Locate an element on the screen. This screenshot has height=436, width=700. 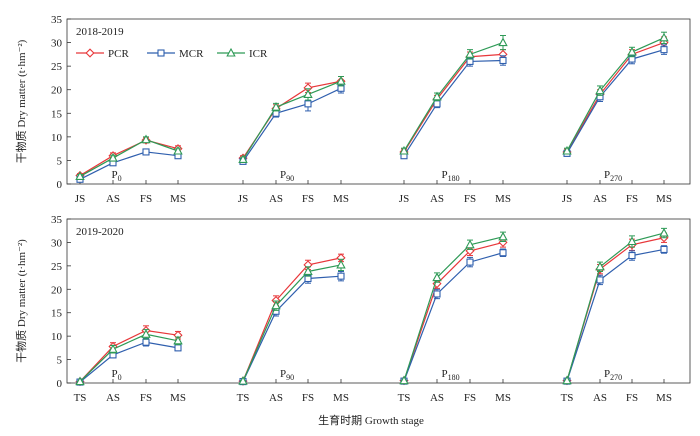
panel-label: P180 is located at coordinates (451, 375).